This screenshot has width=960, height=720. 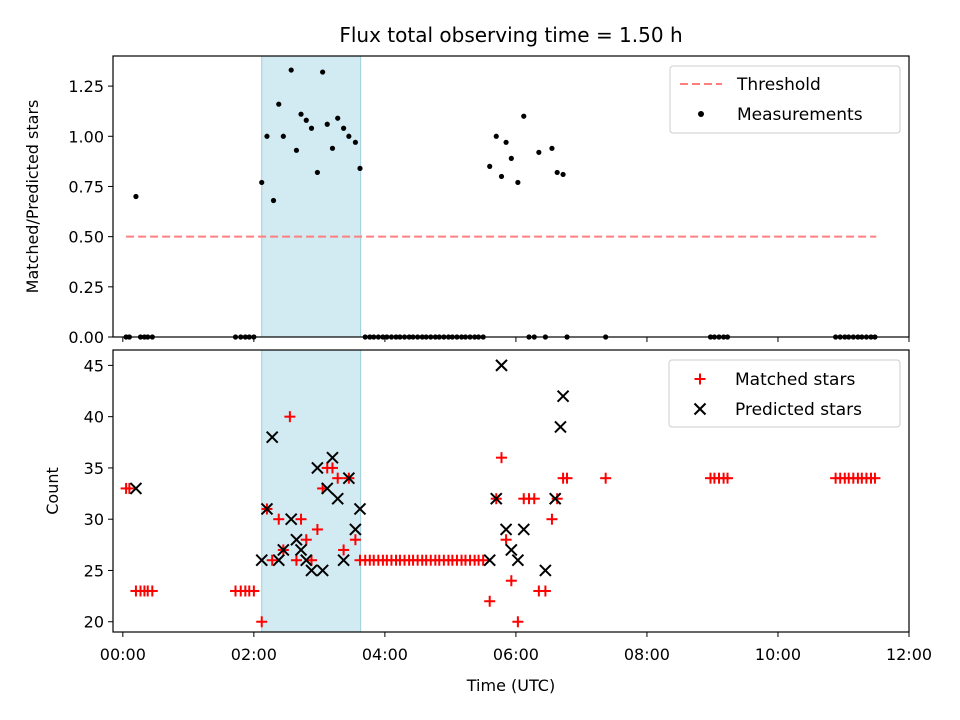 What do you see at coordinates (510, 685) in the screenshot?
I see `x-axis-label: Time (UTC)` at bounding box center [510, 685].